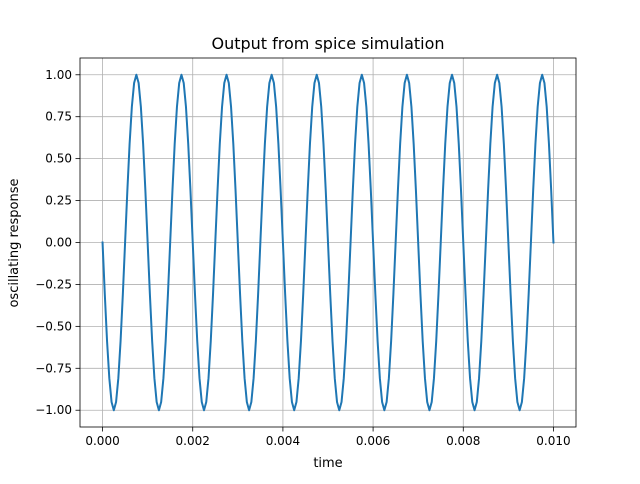 This screenshot has width=640, height=484. I want to click on x-tick-label: 0.000, so click(102, 441).